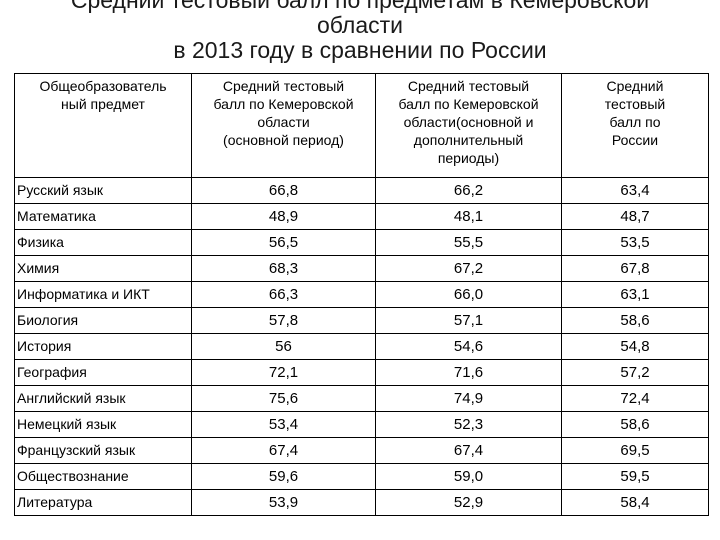 This screenshot has width=720, height=540. I want to click on kemerovo-all-cell: 66,0, so click(468, 294).